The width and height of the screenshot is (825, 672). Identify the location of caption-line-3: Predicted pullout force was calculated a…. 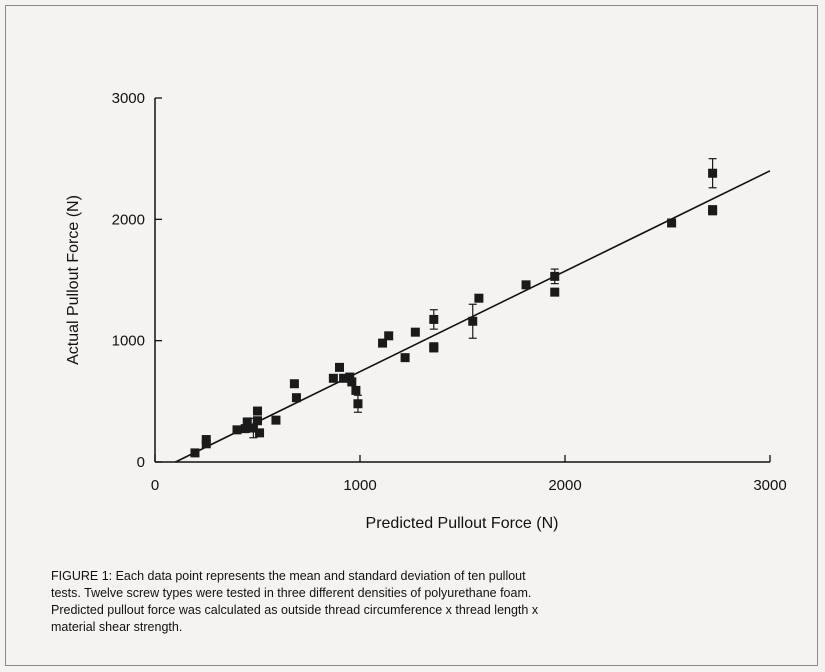
(295, 610).